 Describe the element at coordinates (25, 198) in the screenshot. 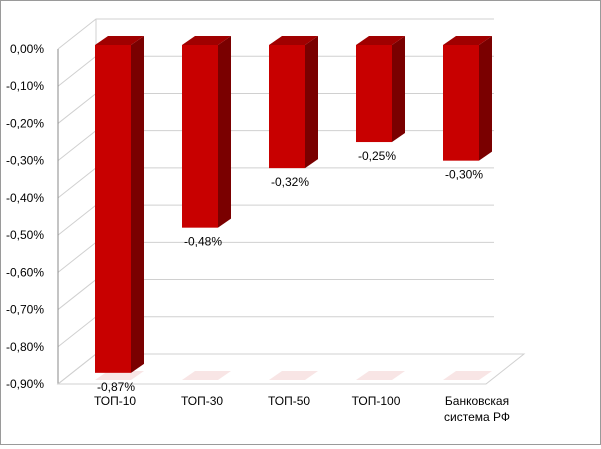

I see `y-tick-label: -0,40%` at that location.